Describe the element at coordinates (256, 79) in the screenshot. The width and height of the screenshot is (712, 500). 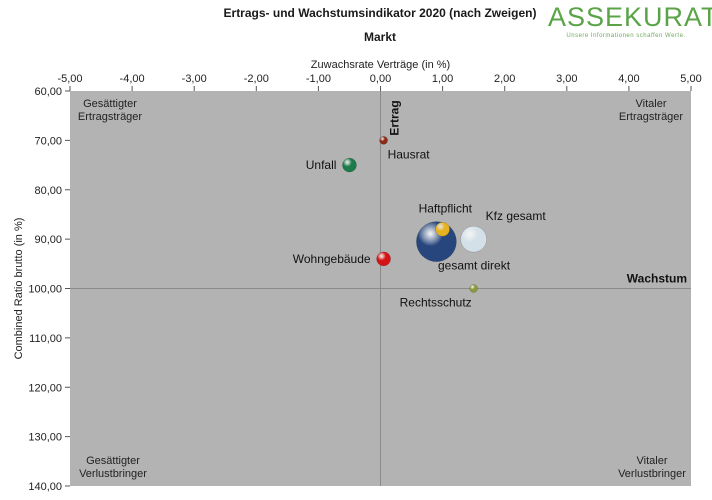
I see `x-tick-label: -2,00` at that location.